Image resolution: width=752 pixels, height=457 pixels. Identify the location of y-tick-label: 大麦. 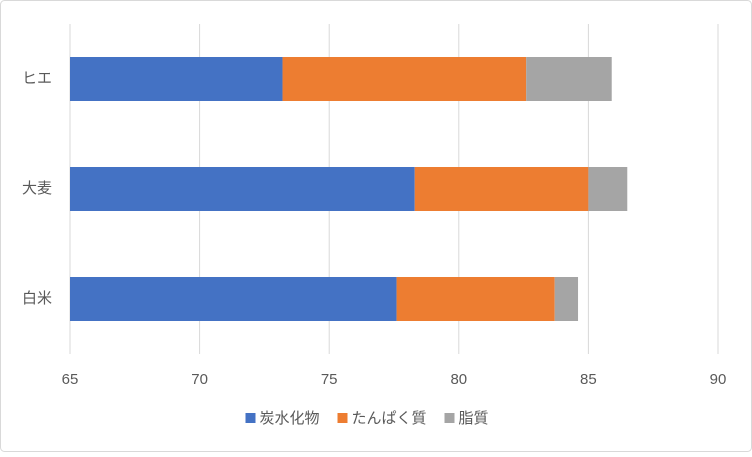
(37, 188).